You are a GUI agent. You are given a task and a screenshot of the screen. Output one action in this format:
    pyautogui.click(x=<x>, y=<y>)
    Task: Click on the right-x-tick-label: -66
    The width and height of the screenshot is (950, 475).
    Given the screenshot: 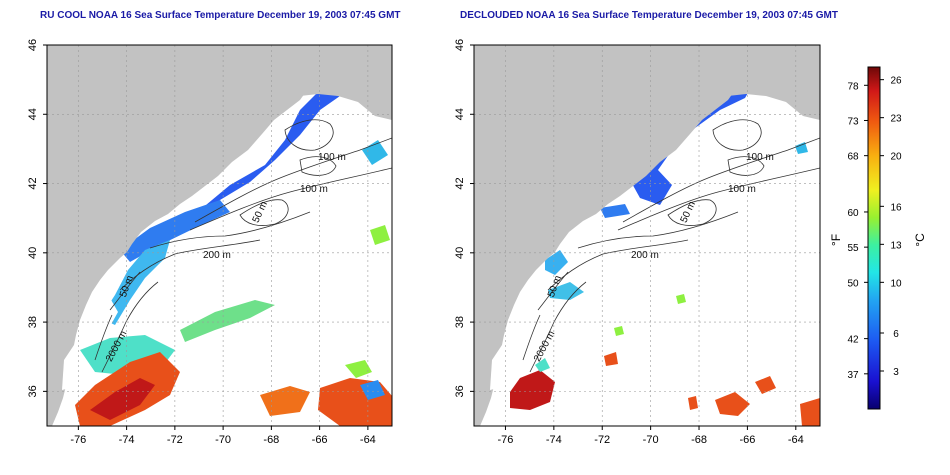 What is the action you would take?
    pyautogui.click(x=747, y=440)
    